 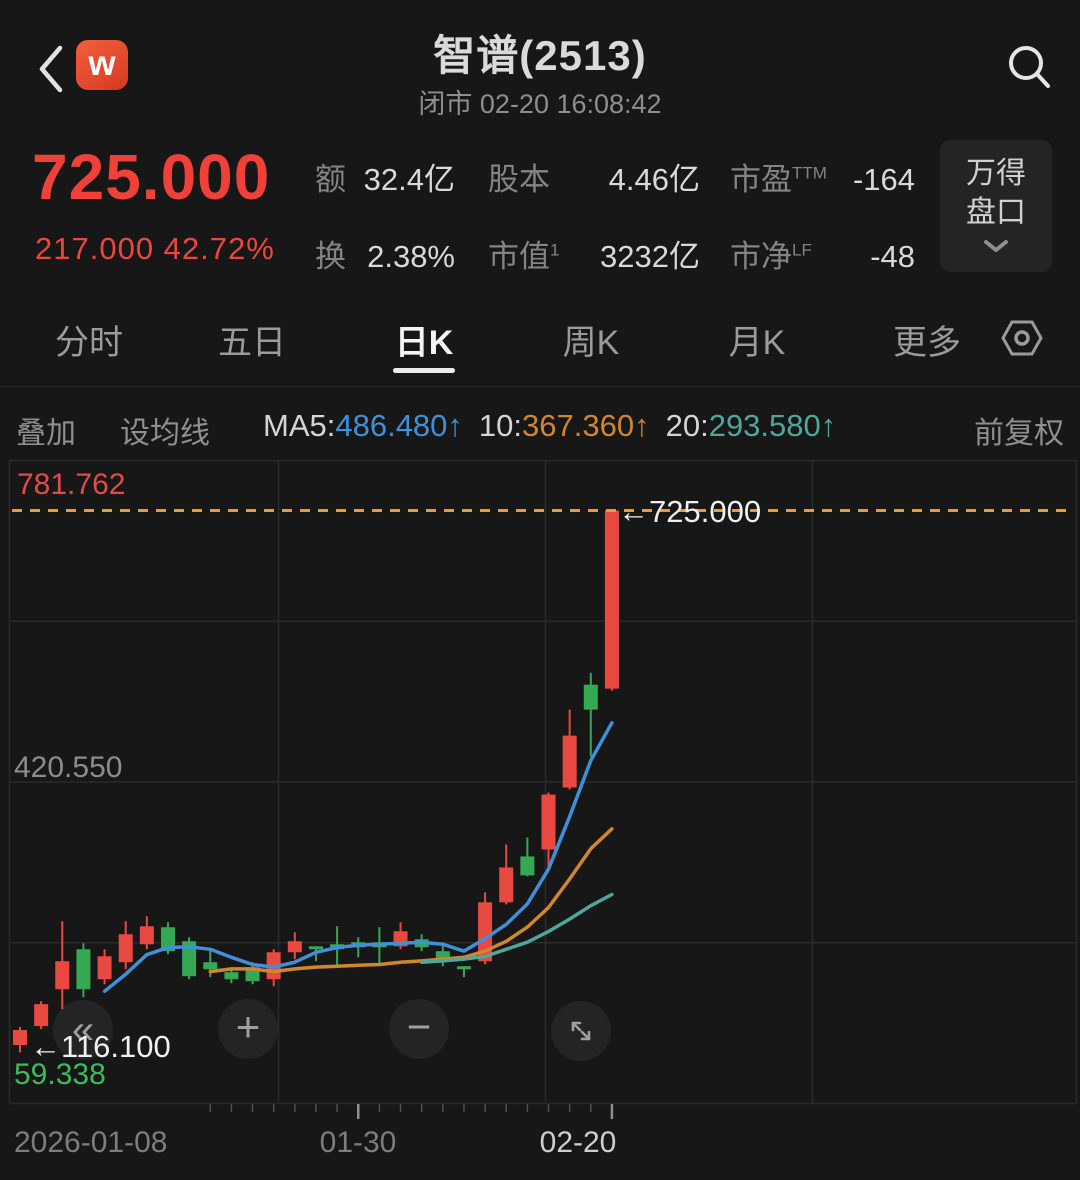 What do you see at coordinates (822, 256) in the screenshot?
I see `stat-pb: 市净LF -48` at bounding box center [822, 256].